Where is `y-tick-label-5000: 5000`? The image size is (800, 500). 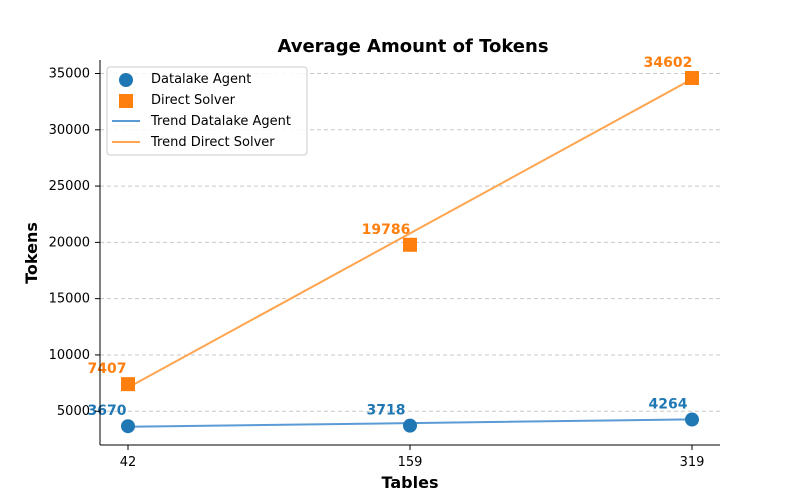 y-tick-label-5000: 5000 is located at coordinates (73, 411).